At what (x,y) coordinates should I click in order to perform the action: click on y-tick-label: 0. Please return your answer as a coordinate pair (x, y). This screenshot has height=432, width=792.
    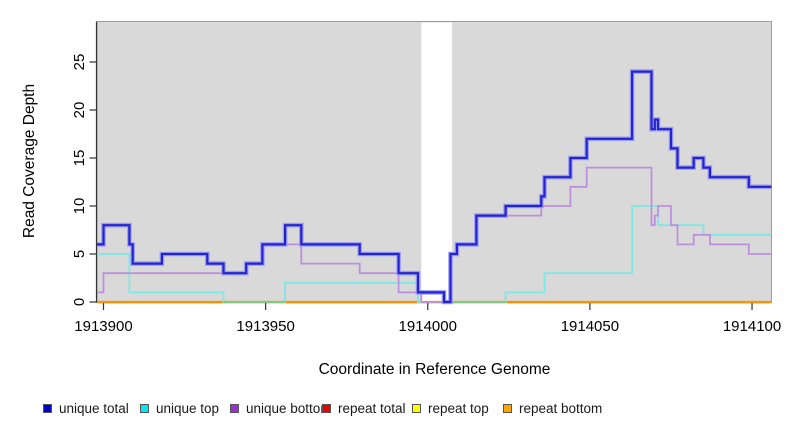
    Looking at the image, I should click on (79, 302).